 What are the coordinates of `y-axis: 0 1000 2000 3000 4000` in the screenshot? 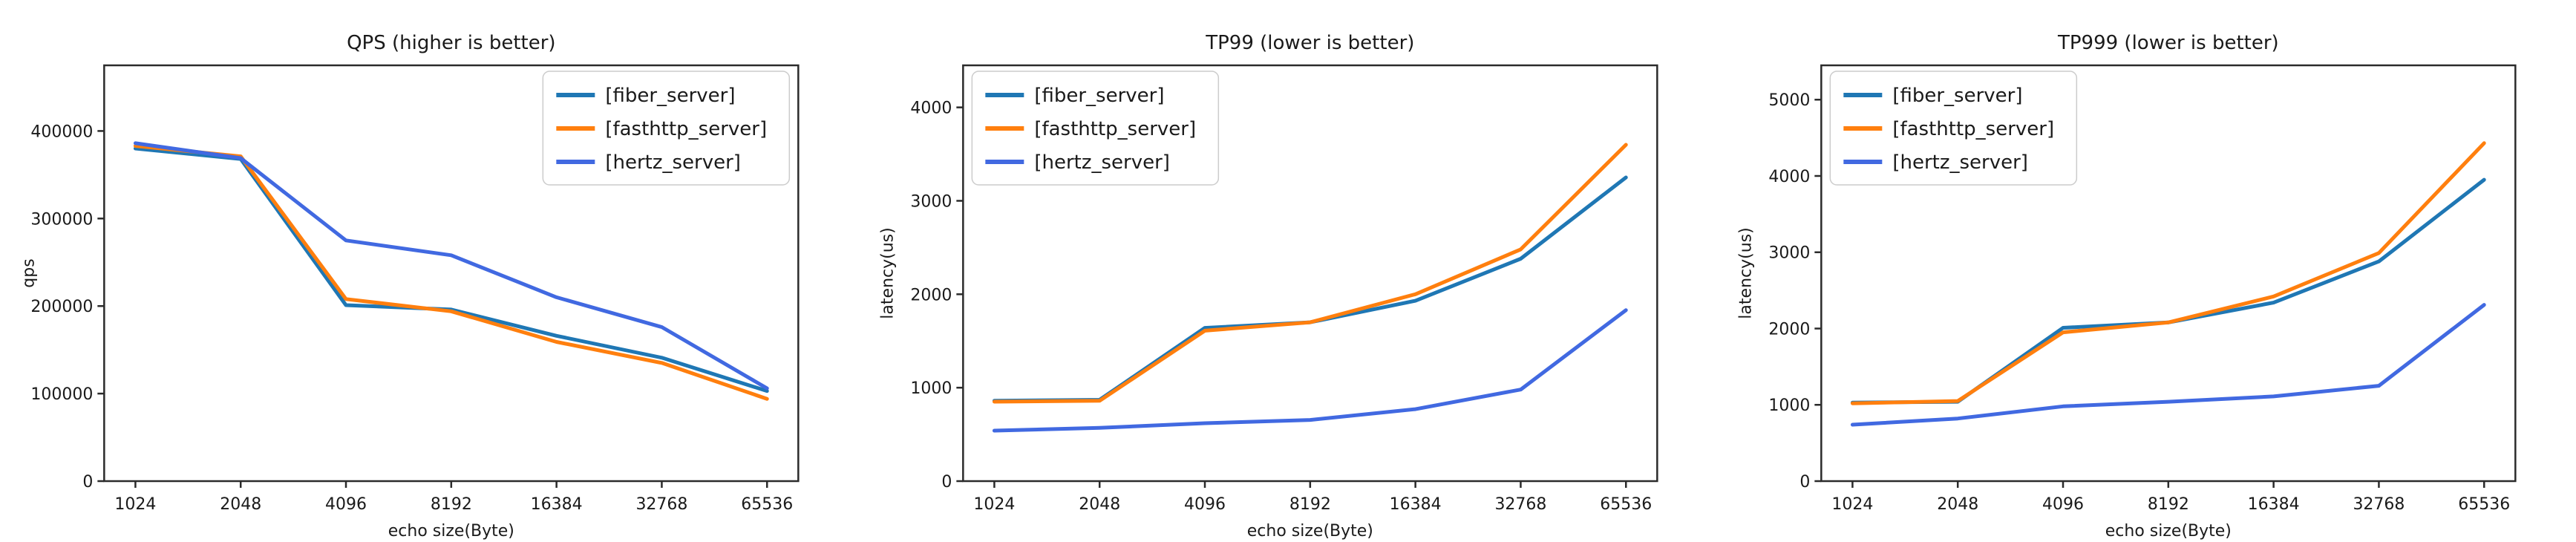 It's located at (936, 295).